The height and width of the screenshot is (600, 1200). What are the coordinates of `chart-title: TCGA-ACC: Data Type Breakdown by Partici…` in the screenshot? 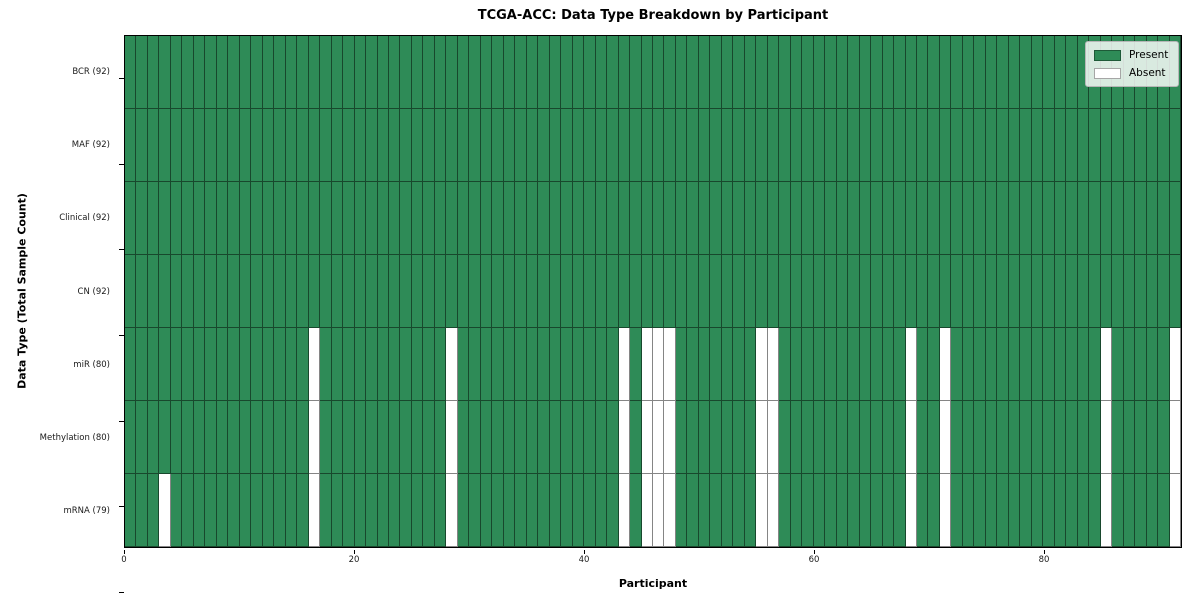 It's located at (653, 15).